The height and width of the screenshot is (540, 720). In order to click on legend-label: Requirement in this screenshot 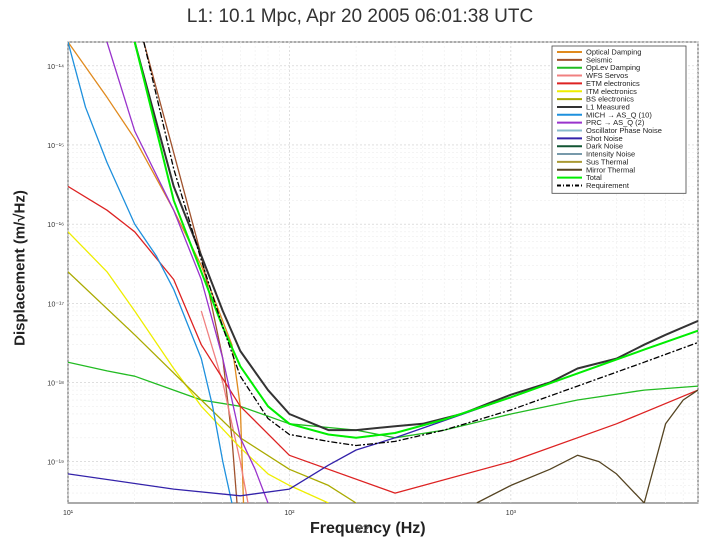, I will do `click(608, 185)`.